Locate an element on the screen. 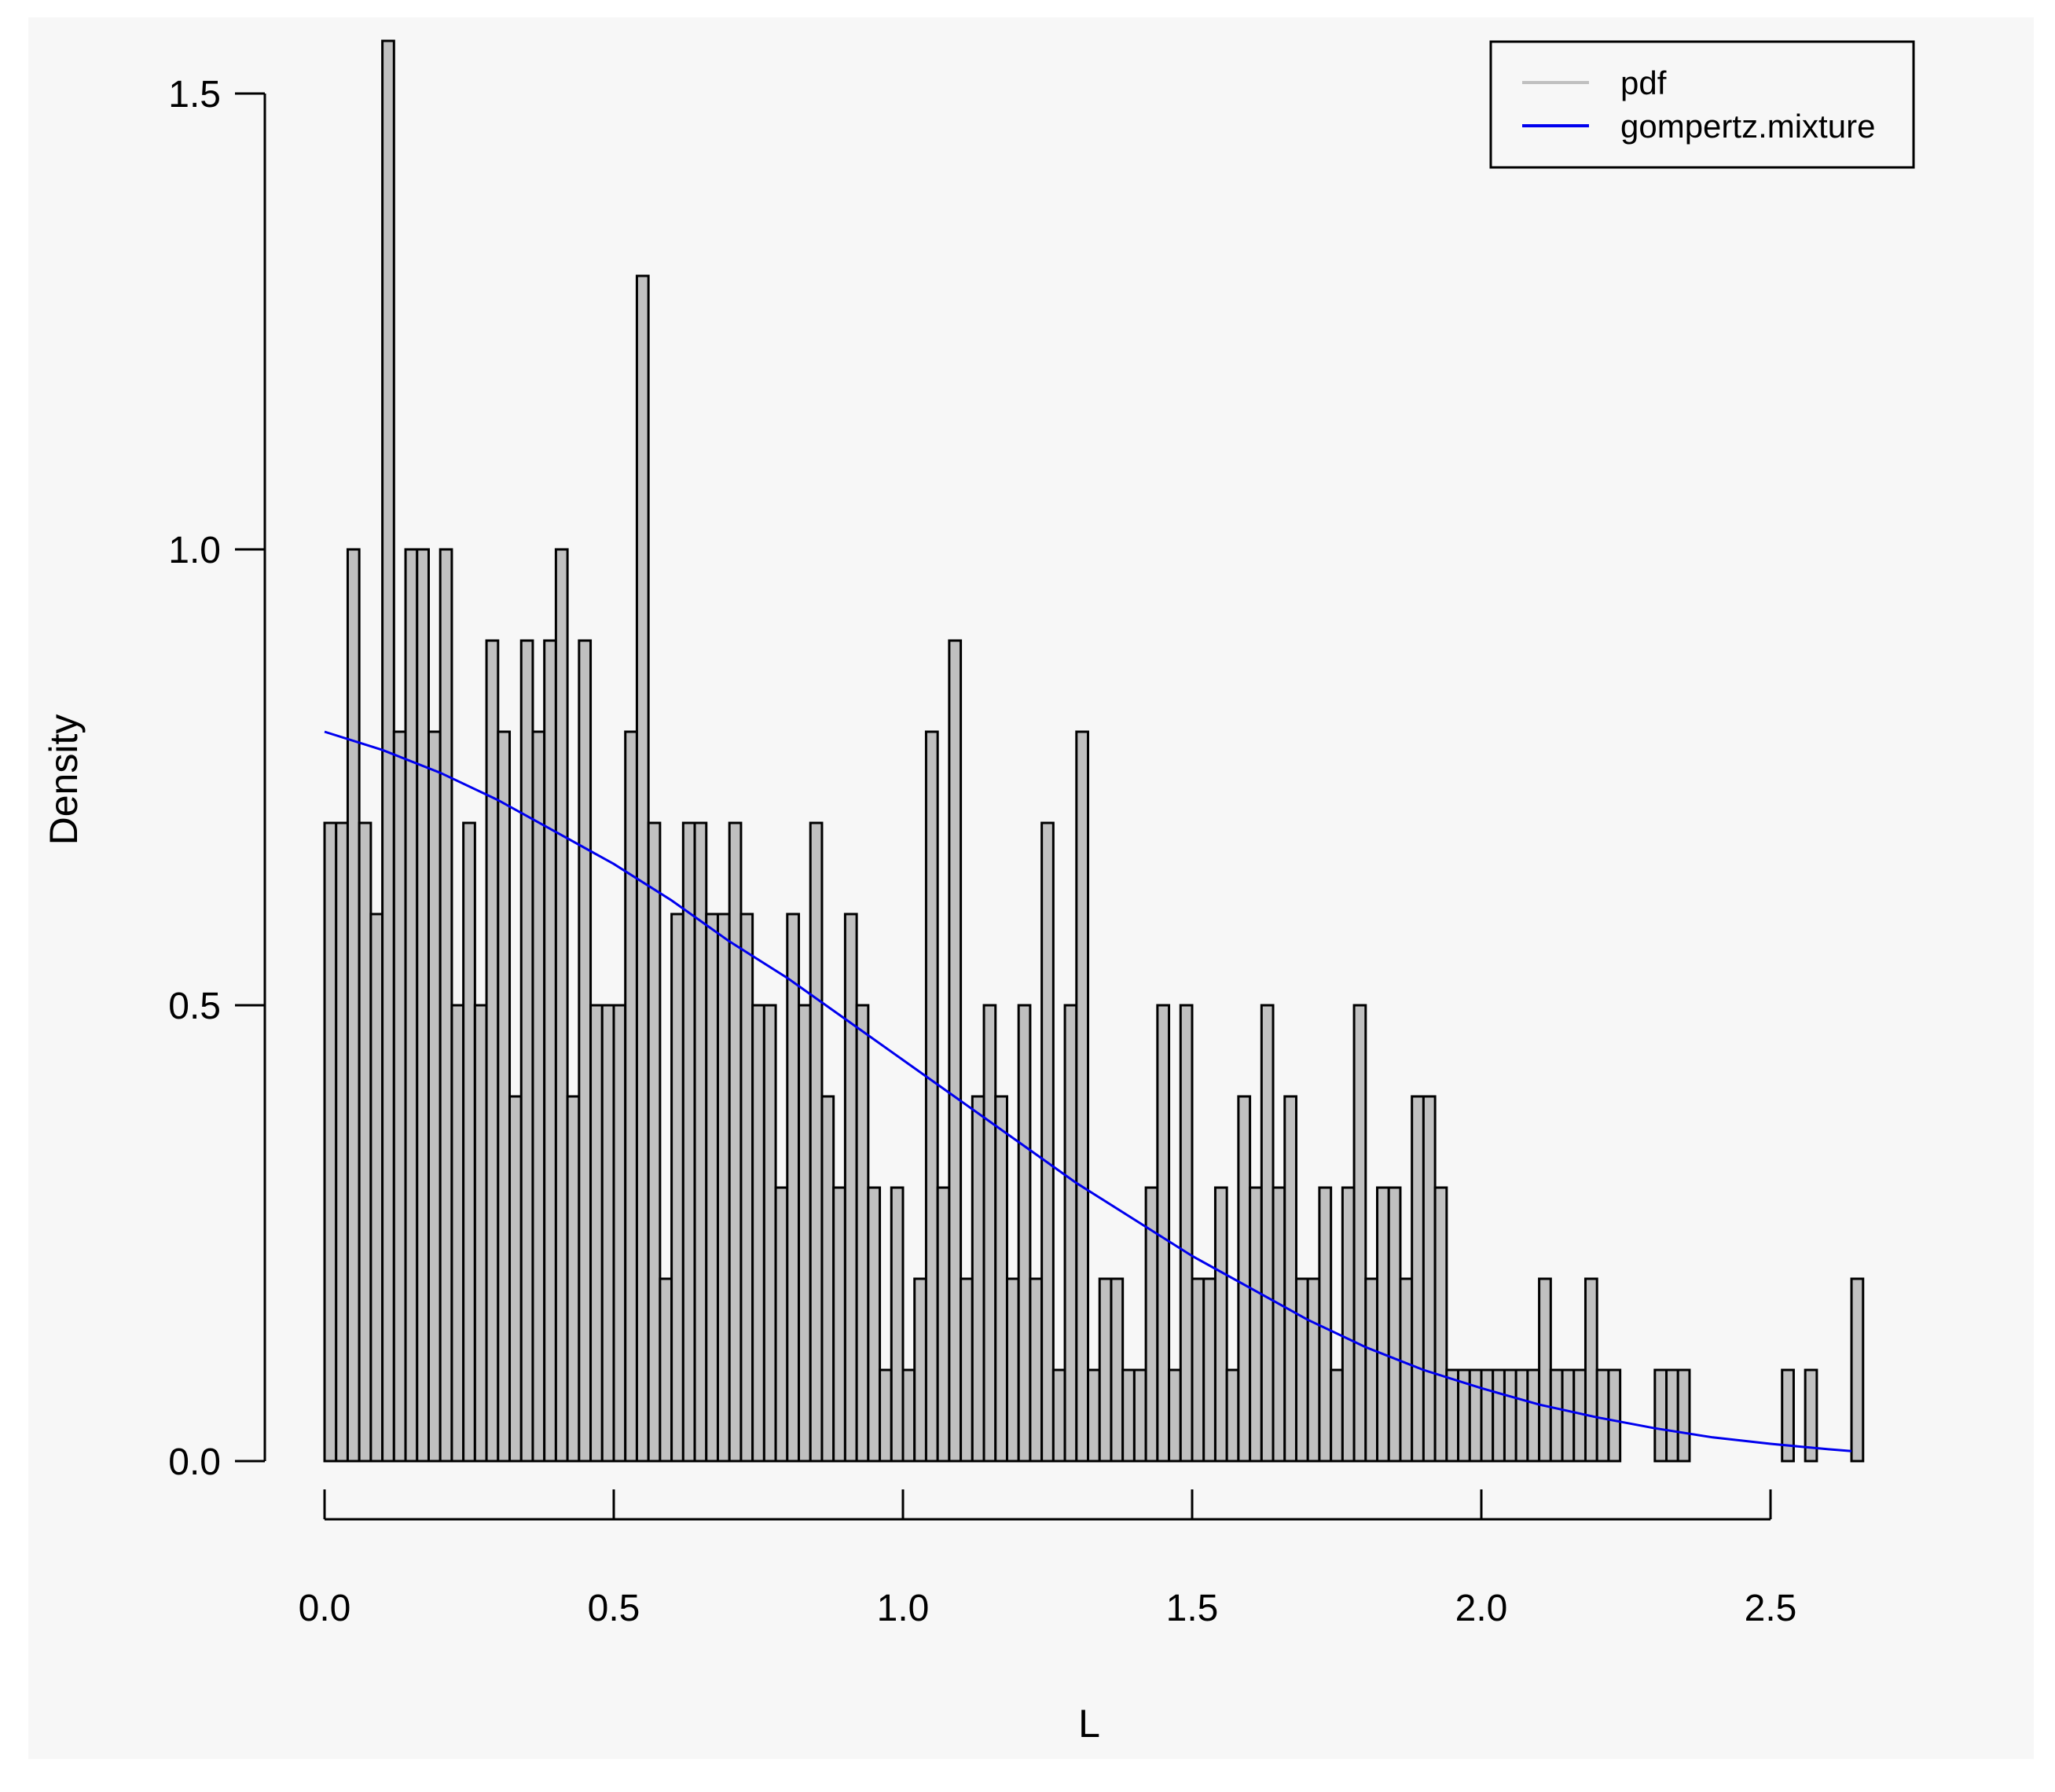 The width and height of the screenshot is (2055, 1792). x-axis-title: L is located at coordinates (1089, 1724).